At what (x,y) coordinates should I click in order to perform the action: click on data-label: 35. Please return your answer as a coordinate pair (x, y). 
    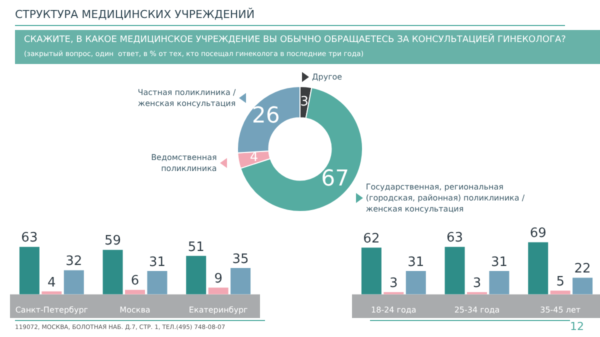
    Looking at the image, I should click on (240, 259).